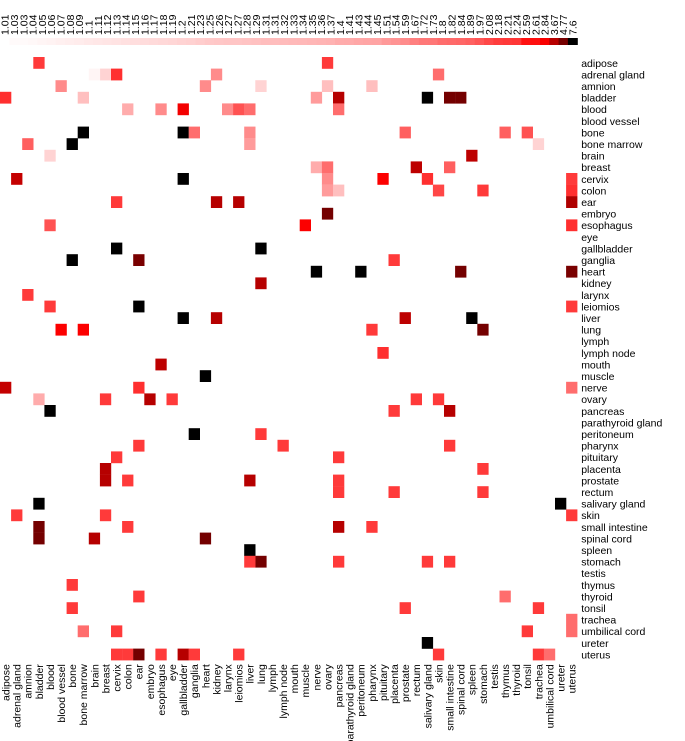 The image size is (685, 741). I want to click on column-label: adrenal gland, so click(18, 696).